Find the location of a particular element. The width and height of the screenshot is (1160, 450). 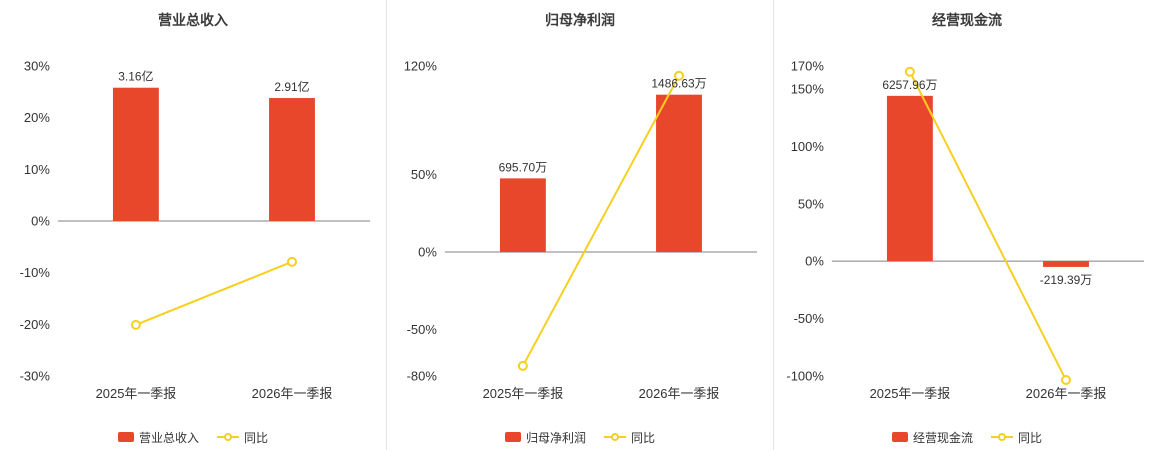

legend-label: 营业总收入 is located at coordinates (168, 437).